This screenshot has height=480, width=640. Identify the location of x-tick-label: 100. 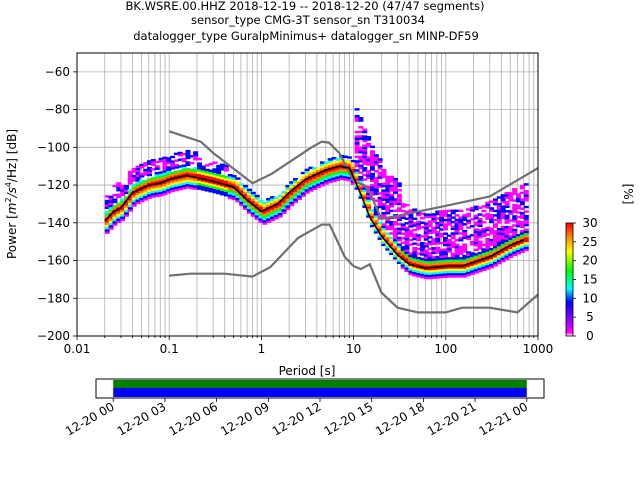
(445, 349).